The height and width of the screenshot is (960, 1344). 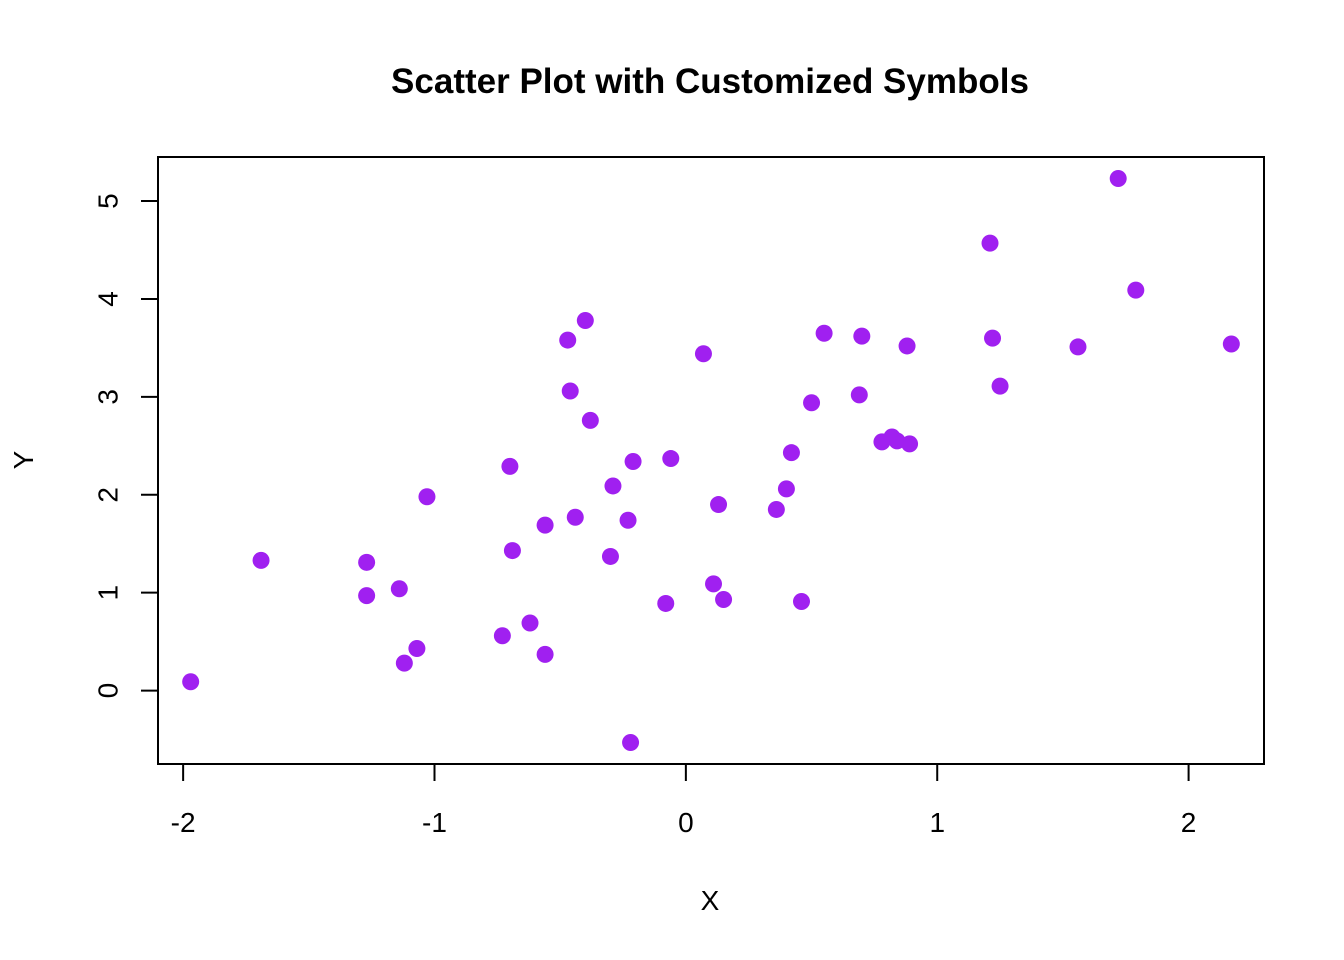 I want to click on y-axis-label: Y, so click(x=23, y=459).